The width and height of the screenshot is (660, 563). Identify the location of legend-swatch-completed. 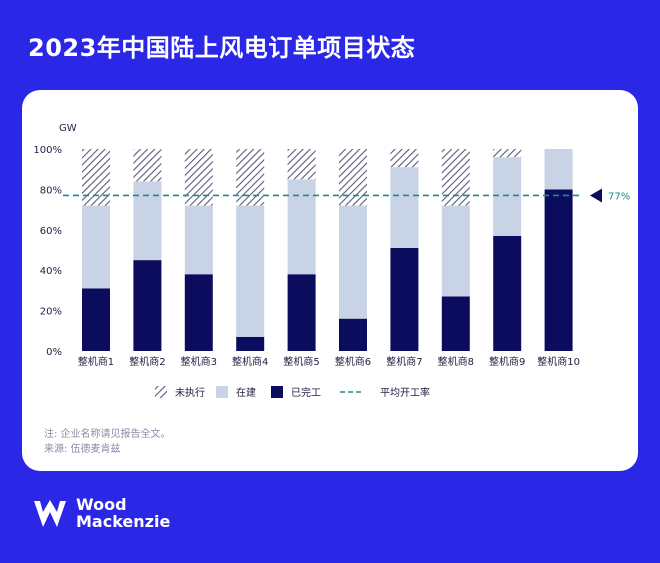
(277, 392).